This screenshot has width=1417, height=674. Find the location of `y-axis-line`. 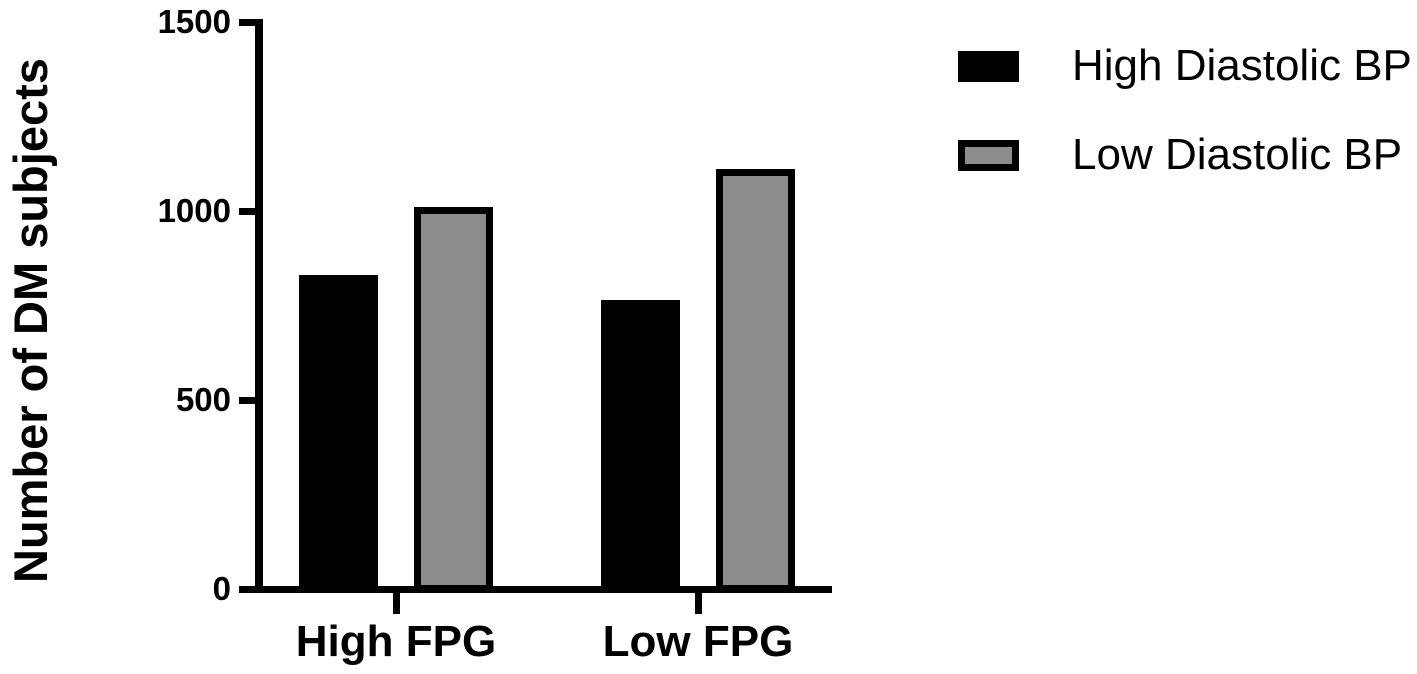

y-axis-line is located at coordinates (259, 306).